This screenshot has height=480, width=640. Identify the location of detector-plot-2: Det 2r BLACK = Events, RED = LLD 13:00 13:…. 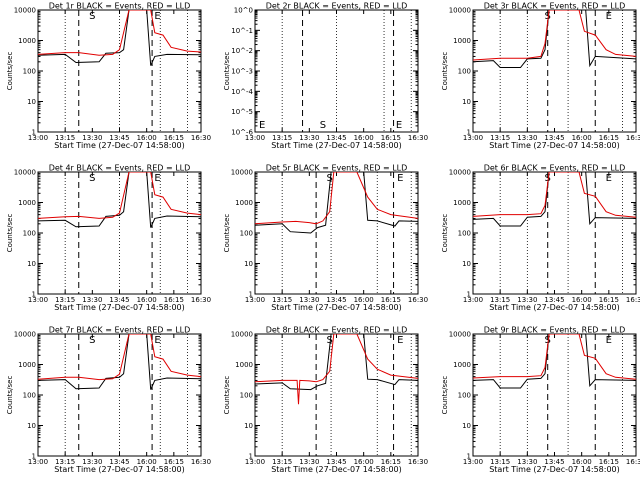
(325, 76).